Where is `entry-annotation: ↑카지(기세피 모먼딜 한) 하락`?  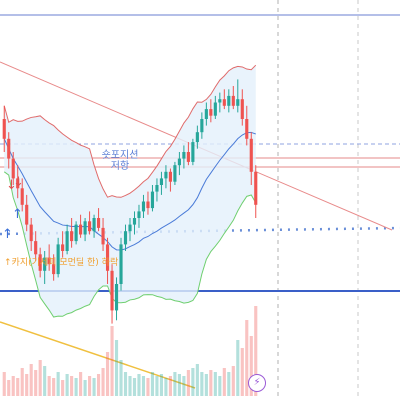
entry-annotation: ↑카지(기세피 모먼딜 한) 하락 is located at coordinates (61, 263).